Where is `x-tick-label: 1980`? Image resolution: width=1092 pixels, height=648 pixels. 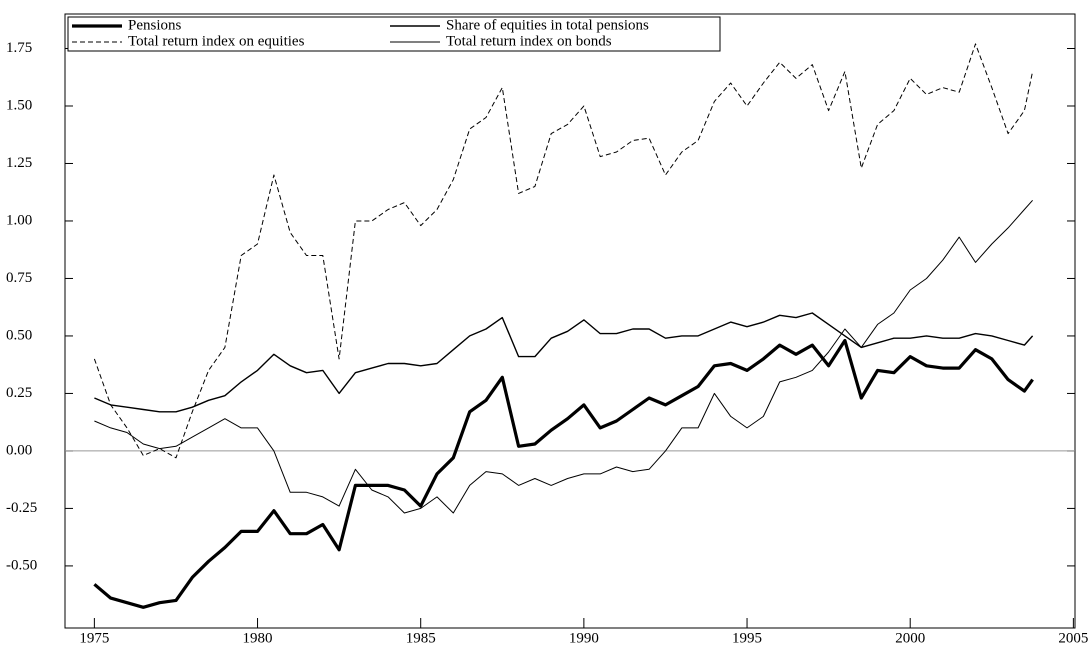 x-tick-label: 1980 is located at coordinates (258, 638).